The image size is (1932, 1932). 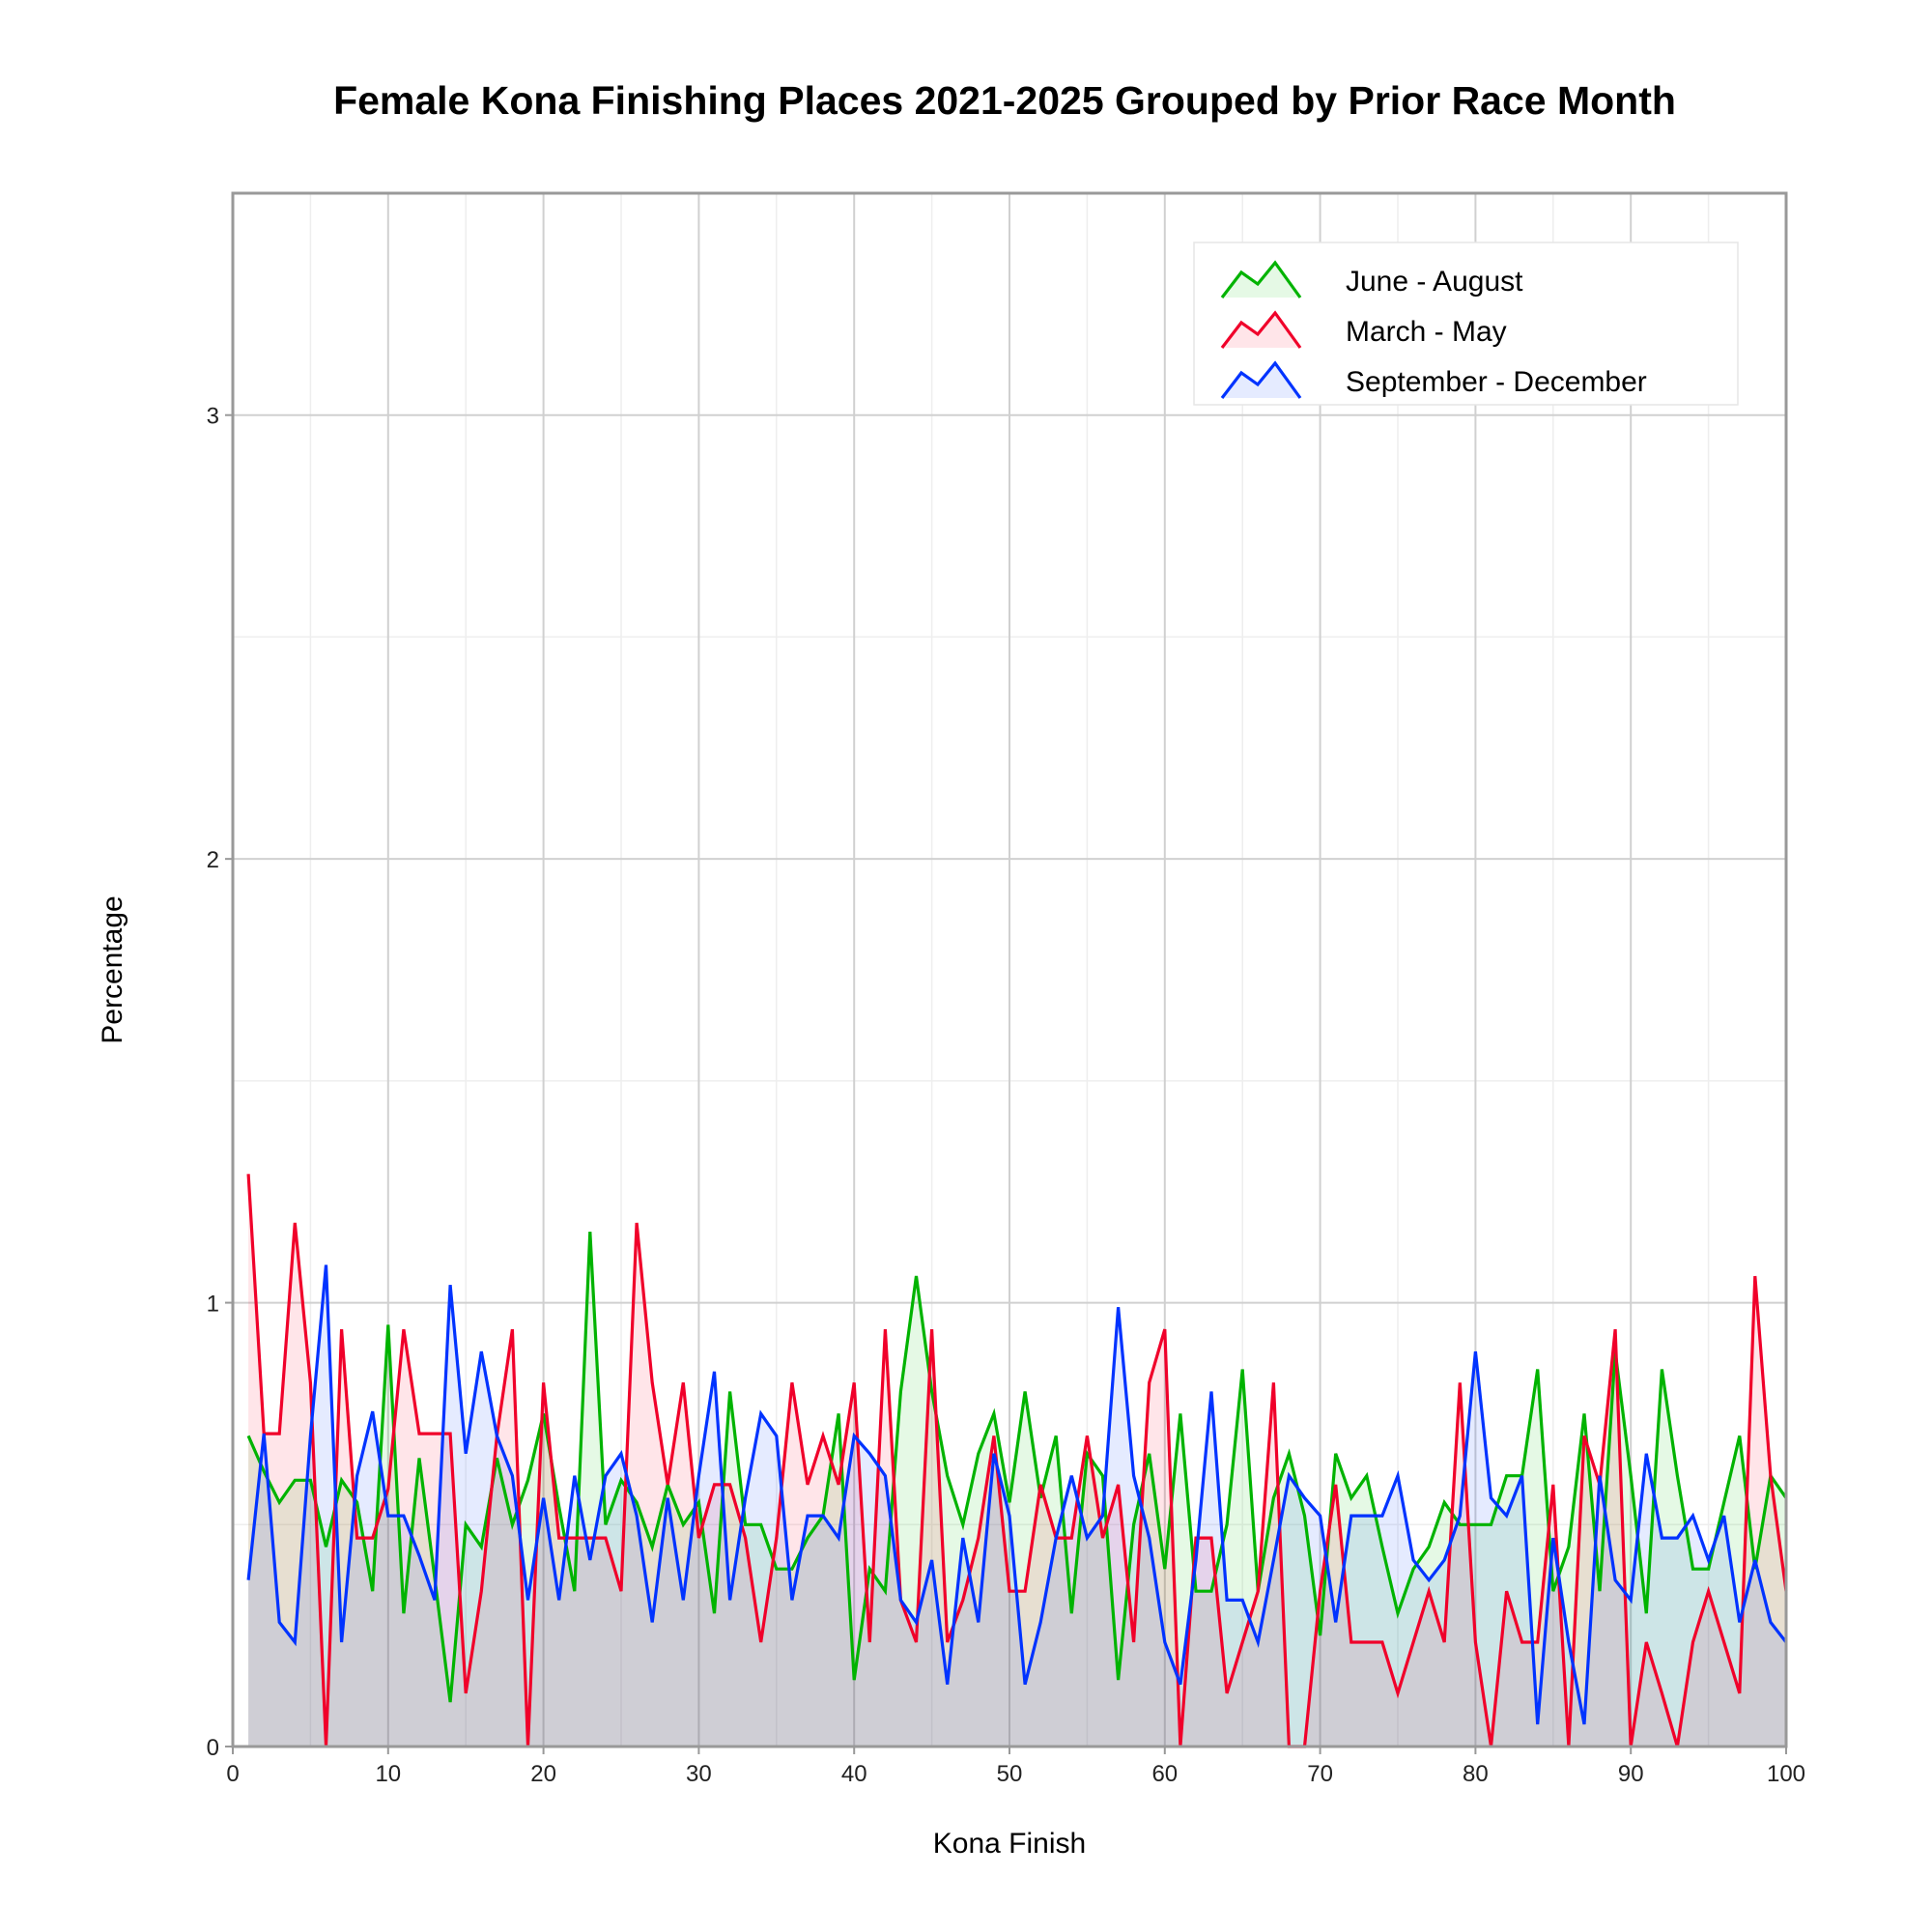 What do you see at coordinates (1496, 382) in the screenshot?
I see `legend-label: September - December` at bounding box center [1496, 382].